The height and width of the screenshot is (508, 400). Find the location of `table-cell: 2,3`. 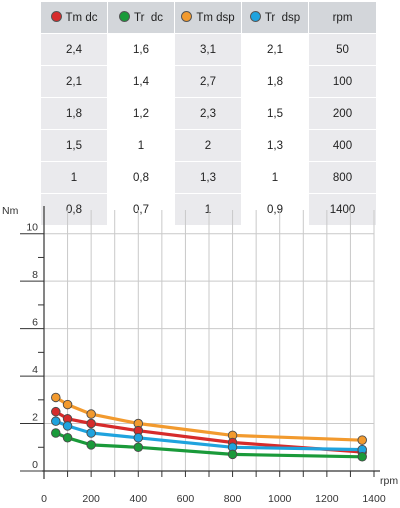

table-cell: 2,3 is located at coordinates (208, 113).